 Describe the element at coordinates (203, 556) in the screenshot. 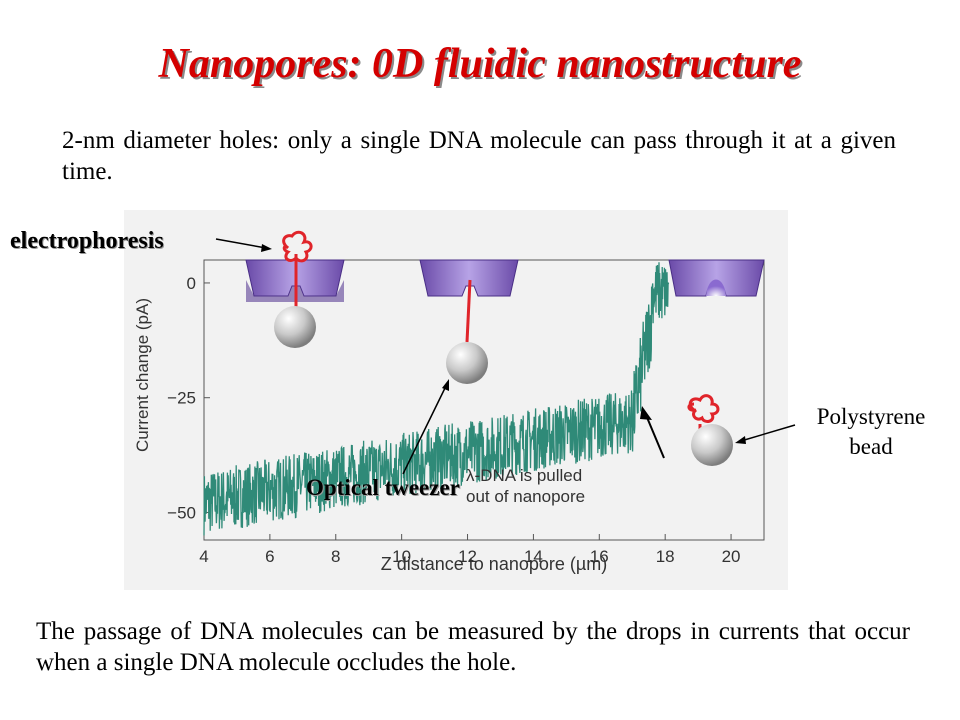

I see `x-tick-label: 4` at that location.